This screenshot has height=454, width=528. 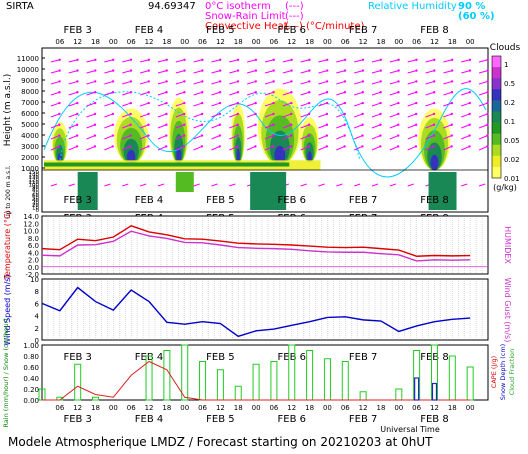 I want to click on low-y-tick-label: 120, so click(x=34, y=181).